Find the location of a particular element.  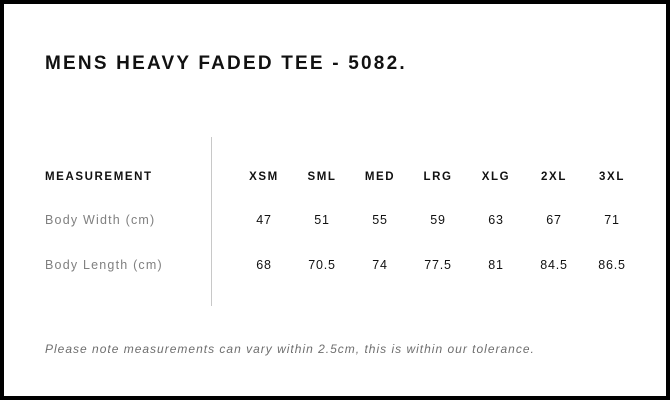

measurement-header: MEASUREMENT is located at coordinates (99, 177).